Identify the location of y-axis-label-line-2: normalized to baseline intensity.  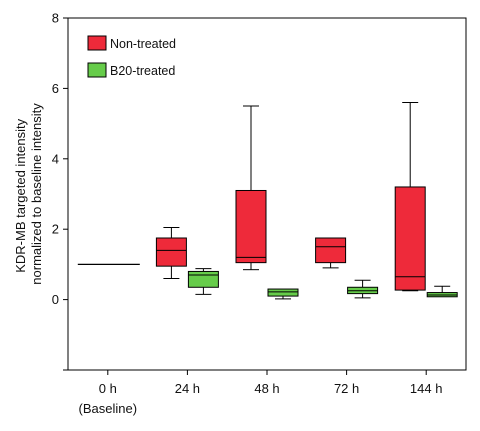
(36, 194).